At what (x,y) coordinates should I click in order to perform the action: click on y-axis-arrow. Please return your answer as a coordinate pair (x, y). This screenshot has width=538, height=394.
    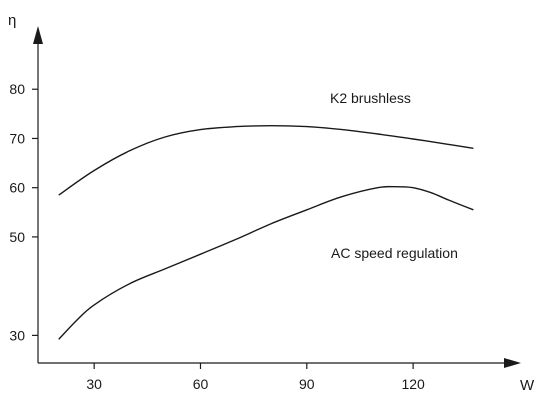
    Looking at the image, I should click on (38, 35).